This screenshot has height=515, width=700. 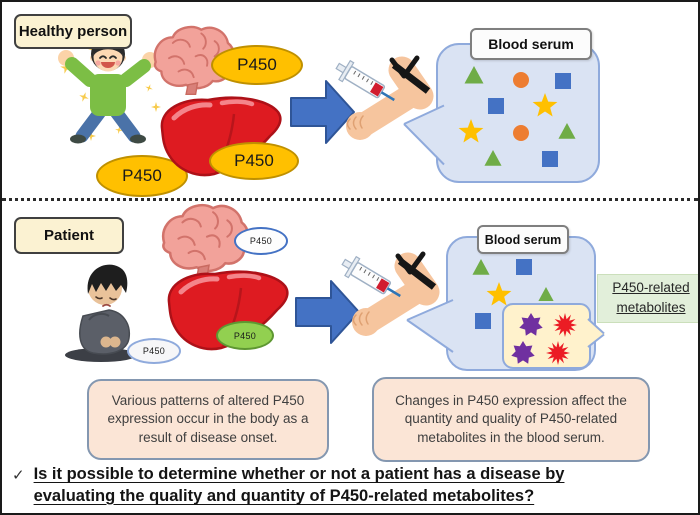 I want to click on p450-oval-healthy-3: P450, so click(x=142, y=176).